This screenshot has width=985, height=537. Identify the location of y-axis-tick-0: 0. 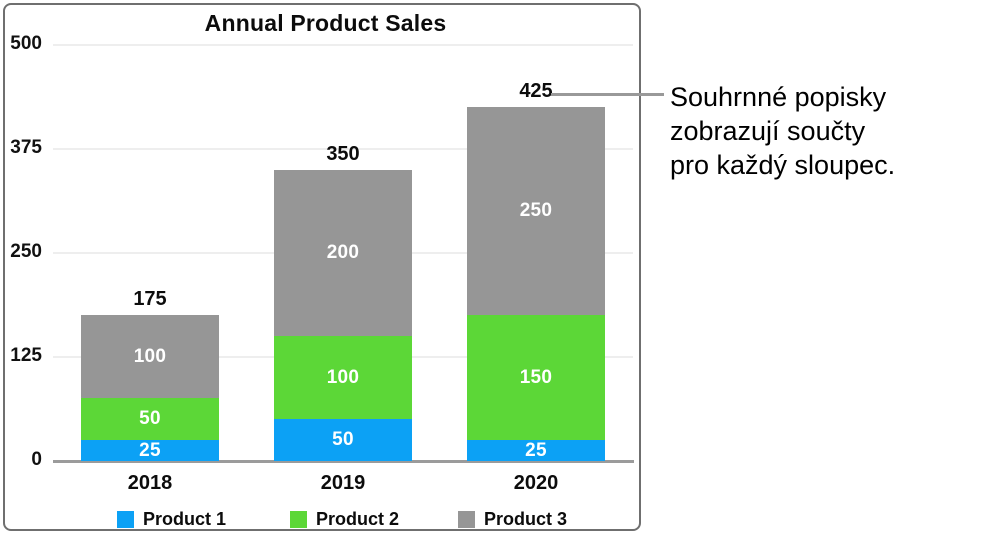
(36, 459).